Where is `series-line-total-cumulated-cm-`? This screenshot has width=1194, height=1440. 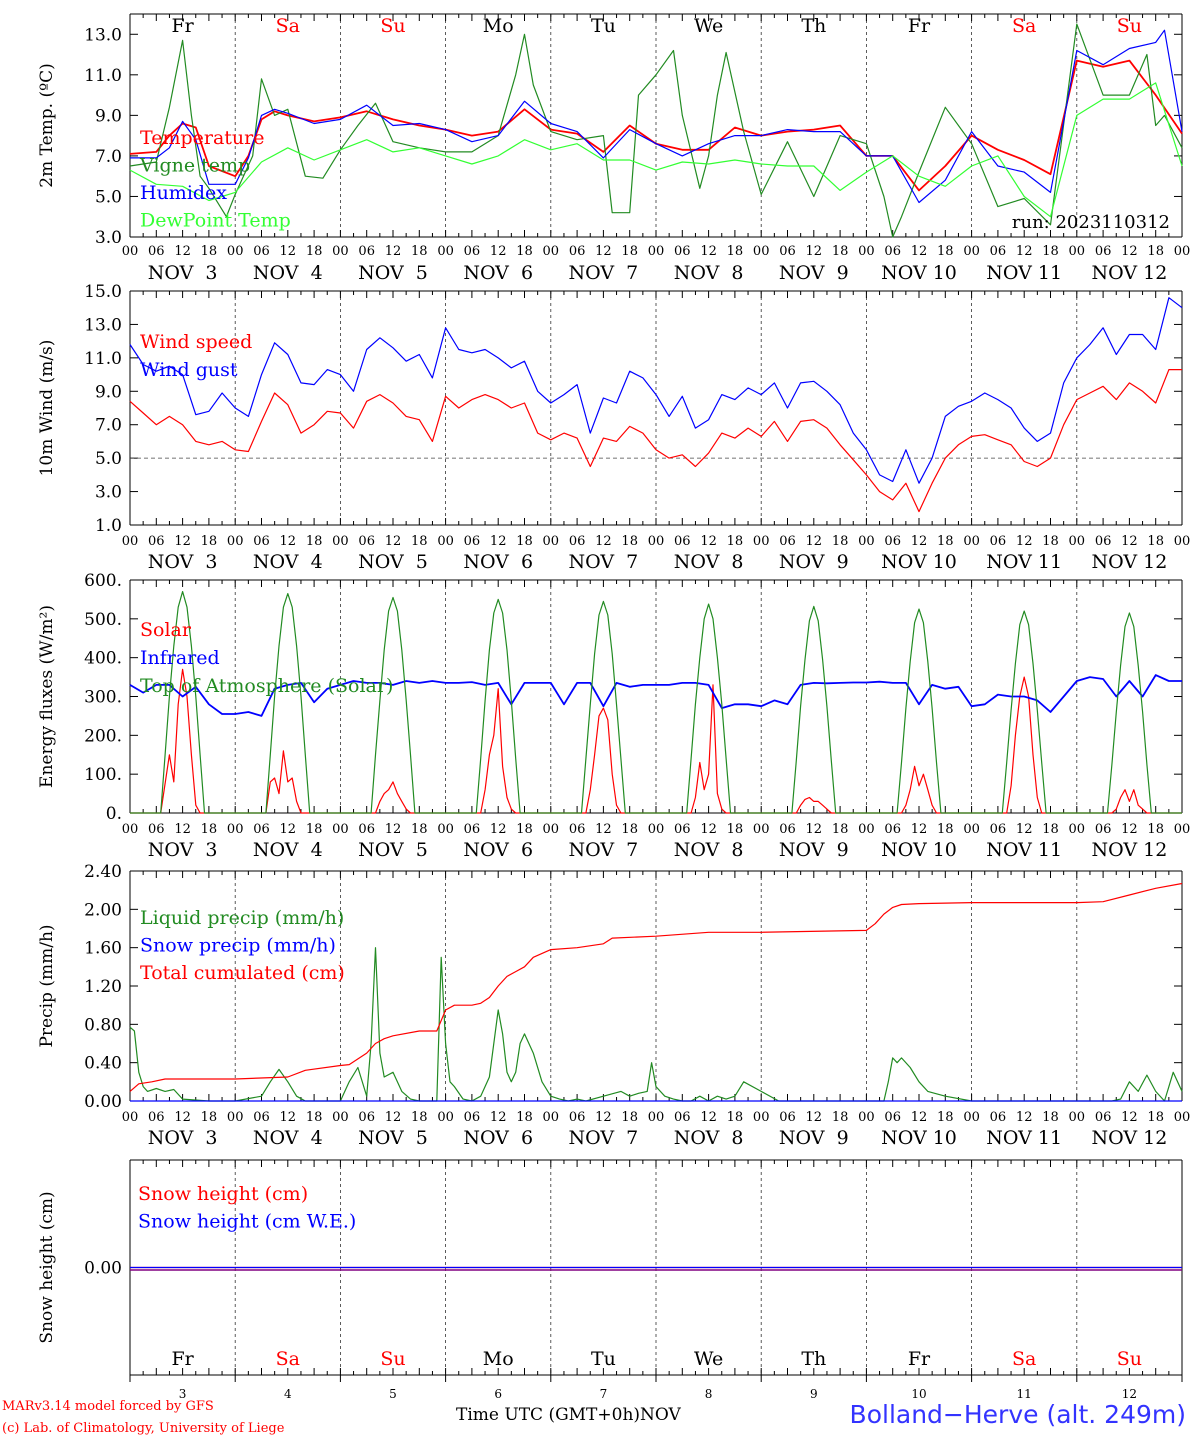
series-line-total-cumulated-cm- is located at coordinates (656, 987).